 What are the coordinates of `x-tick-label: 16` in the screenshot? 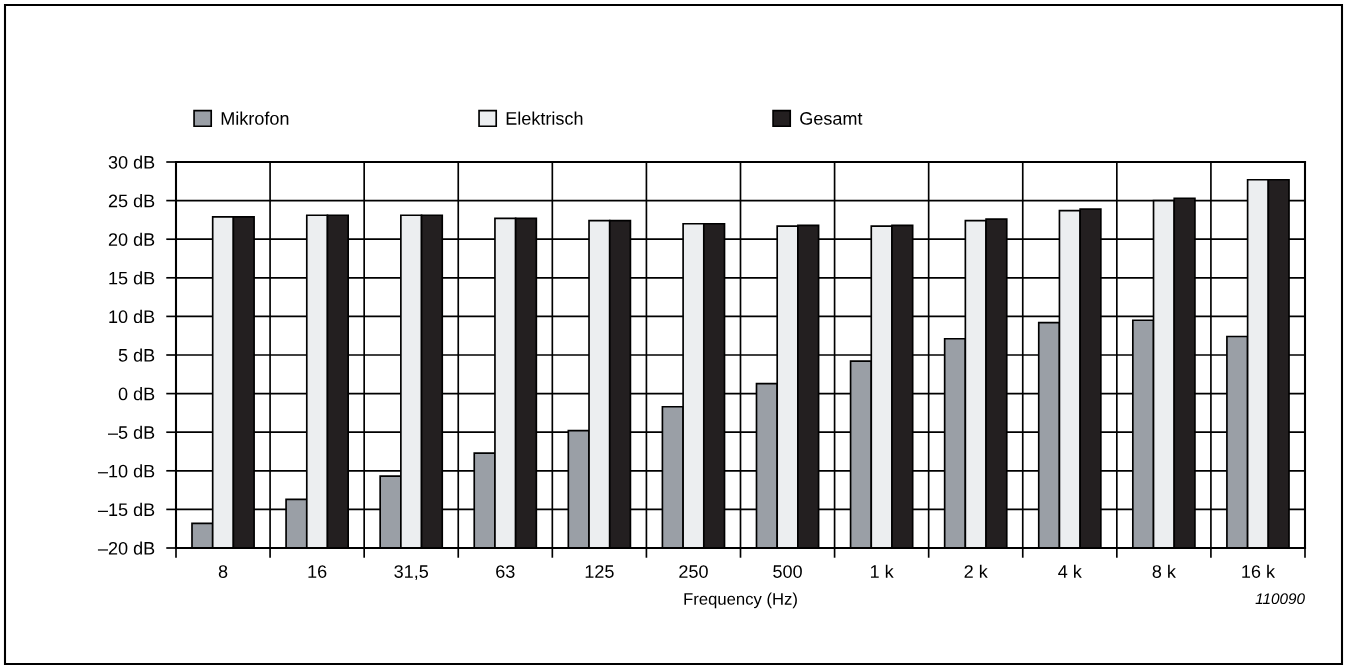 It's located at (317, 571).